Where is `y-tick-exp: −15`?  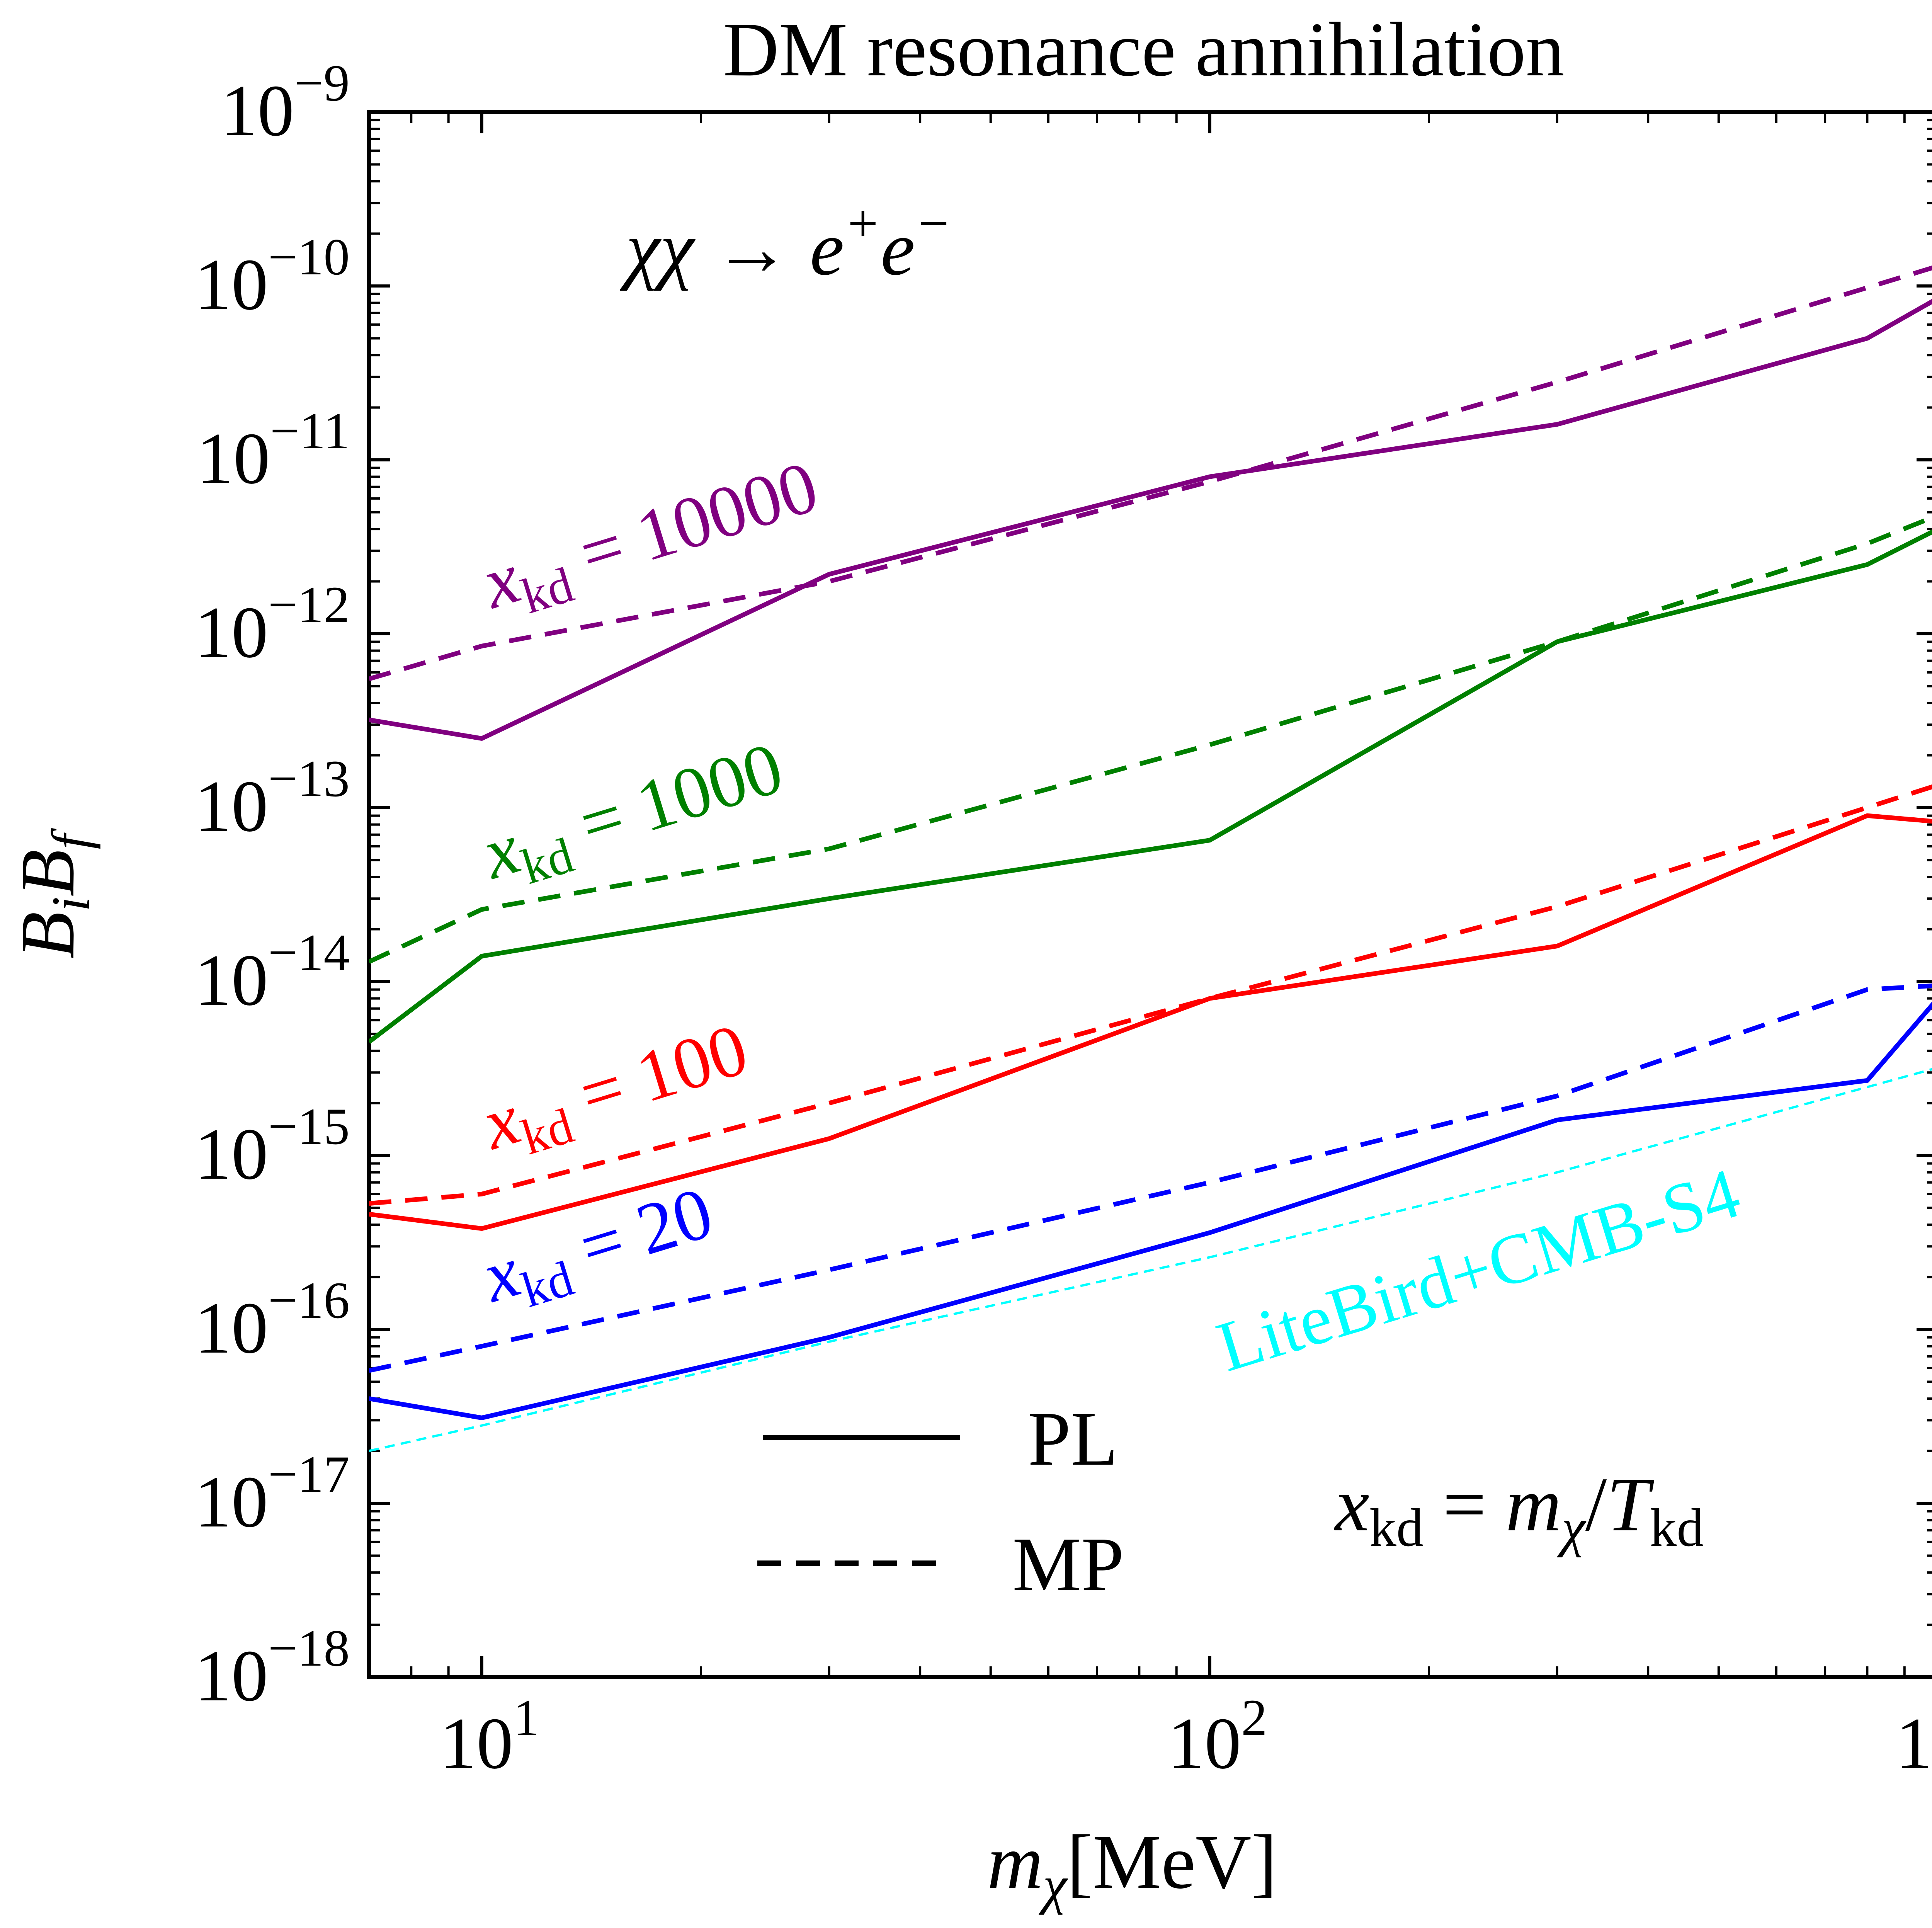
y-tick-exp: −15 is located at coordinates (309, 1127).